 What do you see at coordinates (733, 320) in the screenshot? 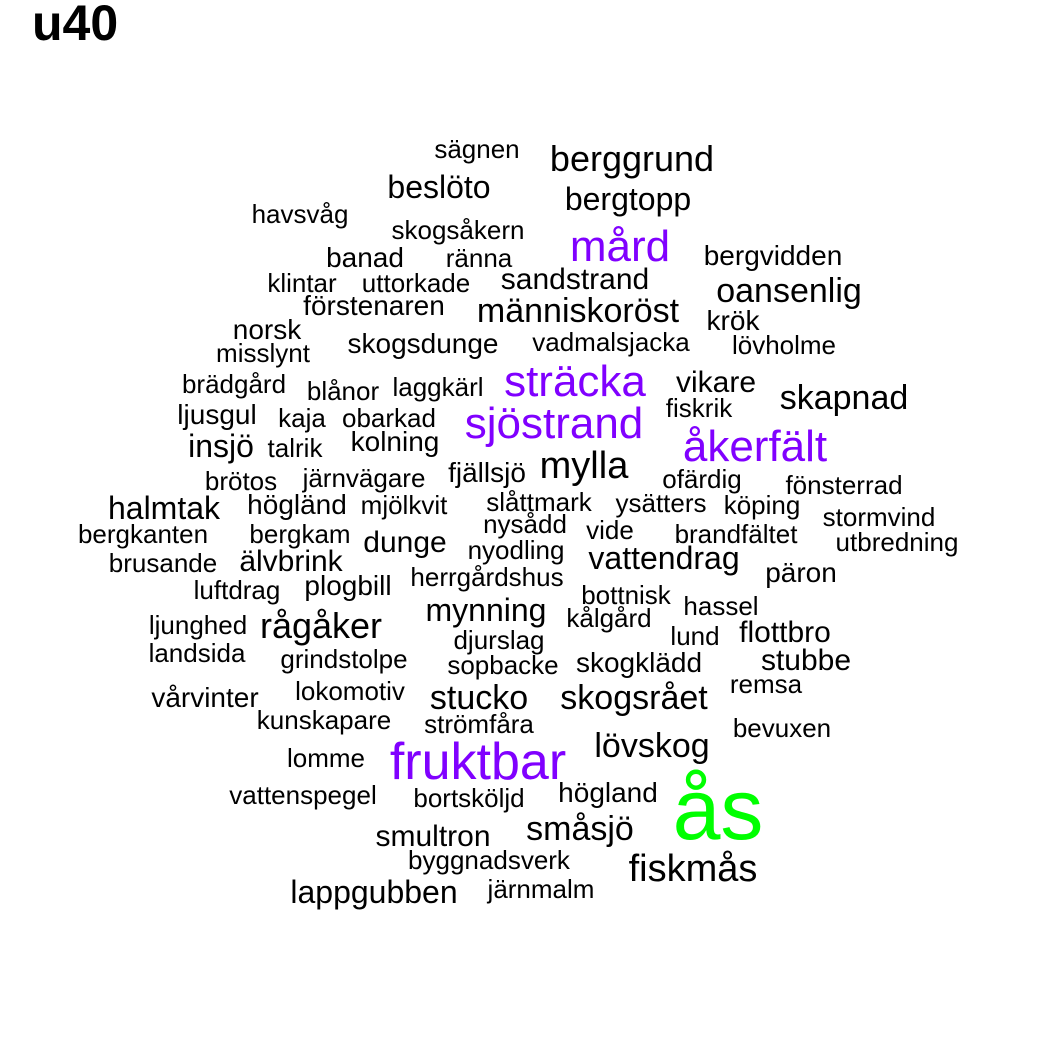
I see `cloud-word: krök` at bounding box center [733, 320].